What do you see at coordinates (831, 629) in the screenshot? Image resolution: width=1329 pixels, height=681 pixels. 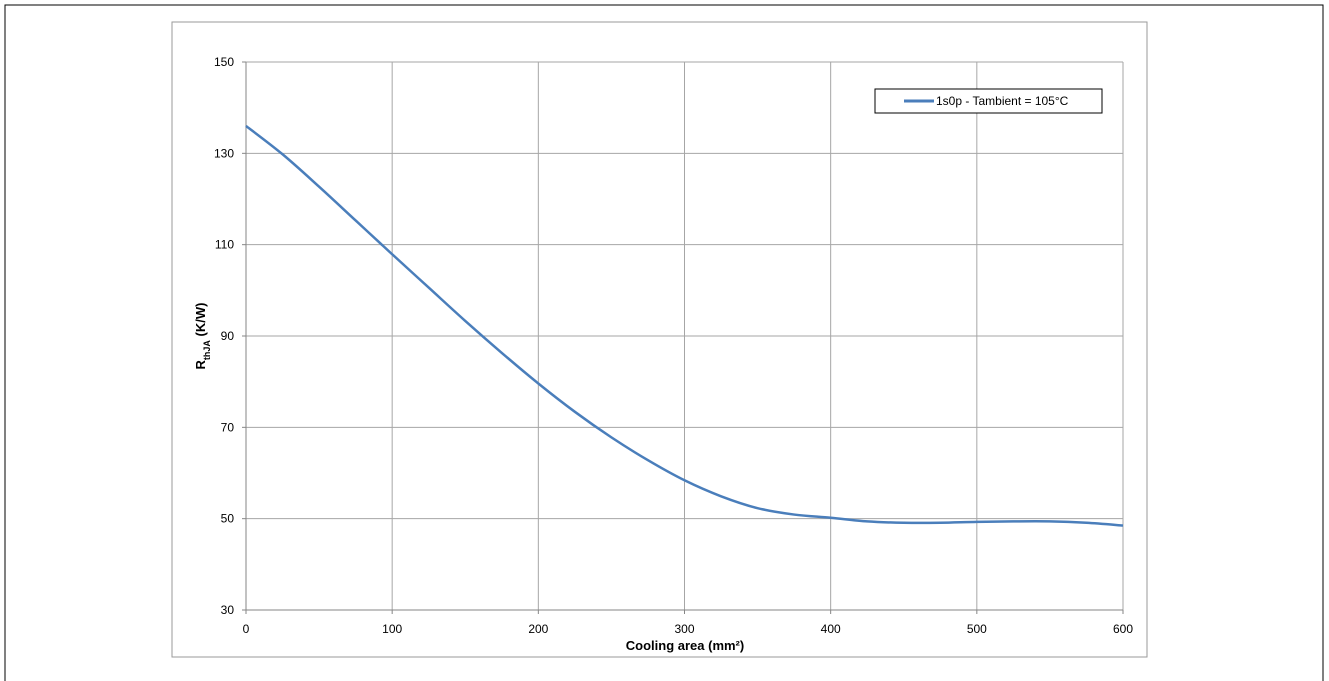 I see `x-tick-label: 400` at bounding box center [831, 629].